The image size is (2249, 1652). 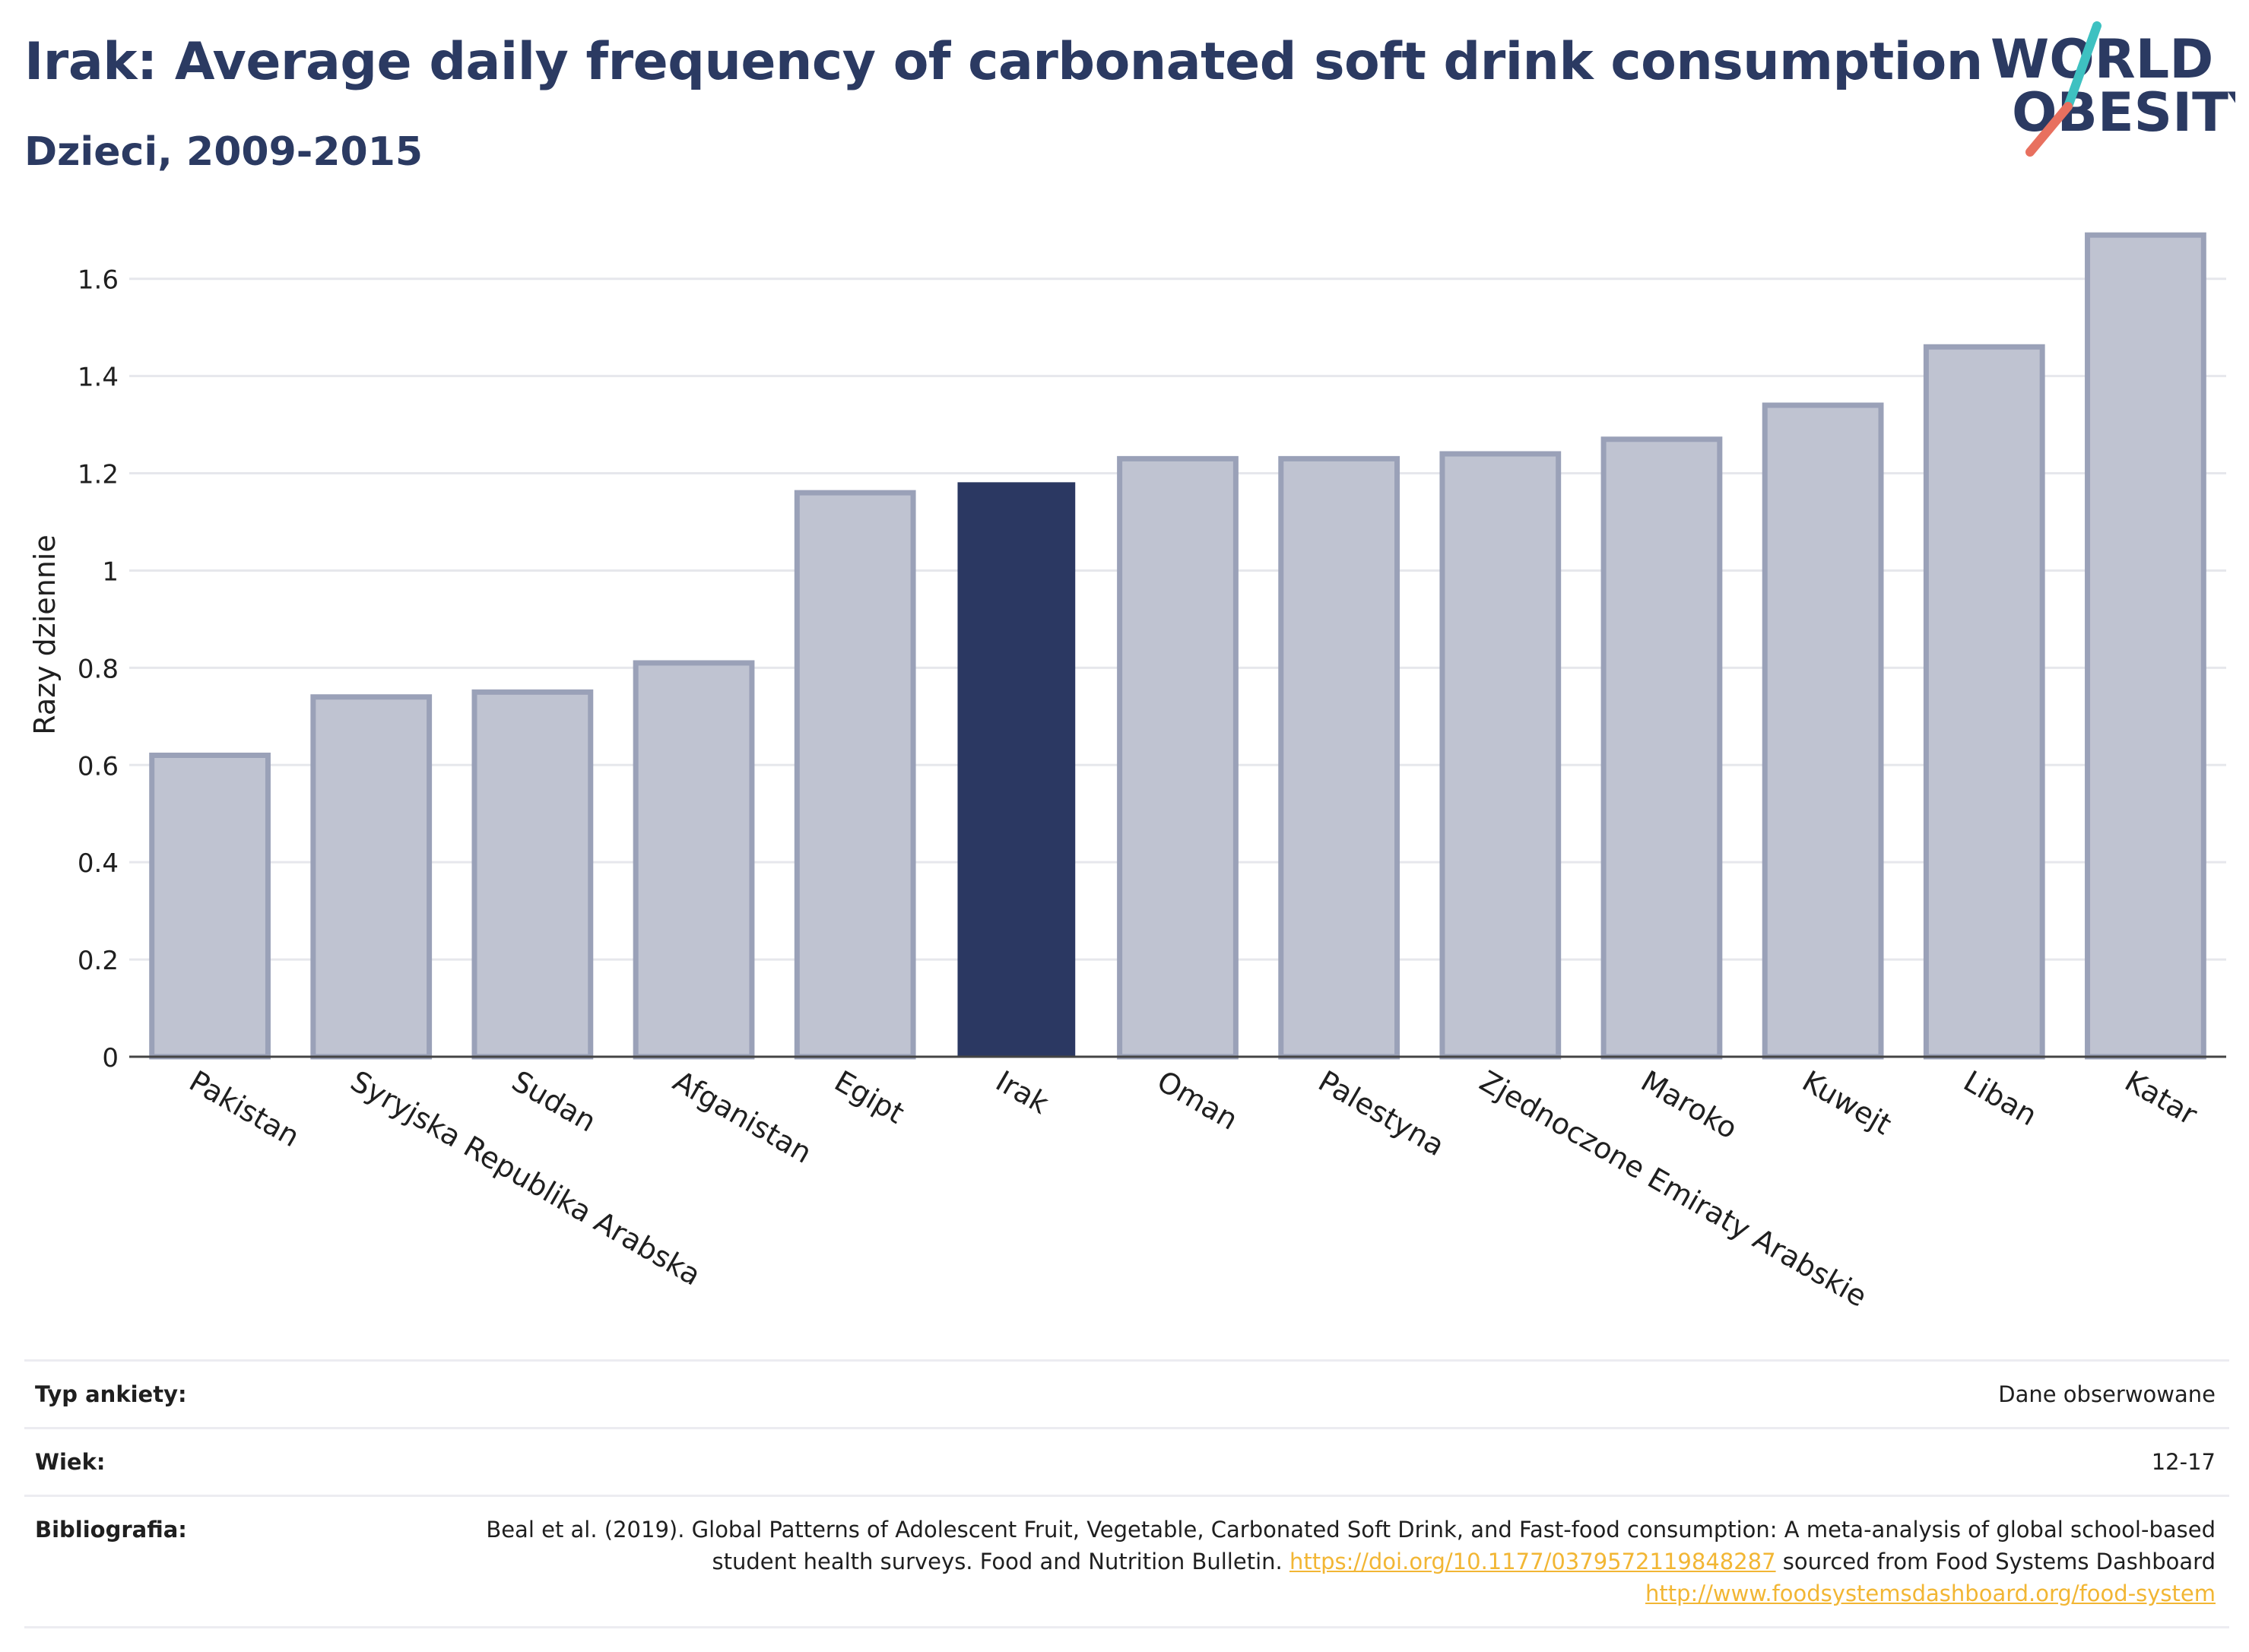 What do you see at coordinates (2161, 1098) in the screenshot?
I see `x-tick-label: Katar` at bounding box center [2161, 1098].